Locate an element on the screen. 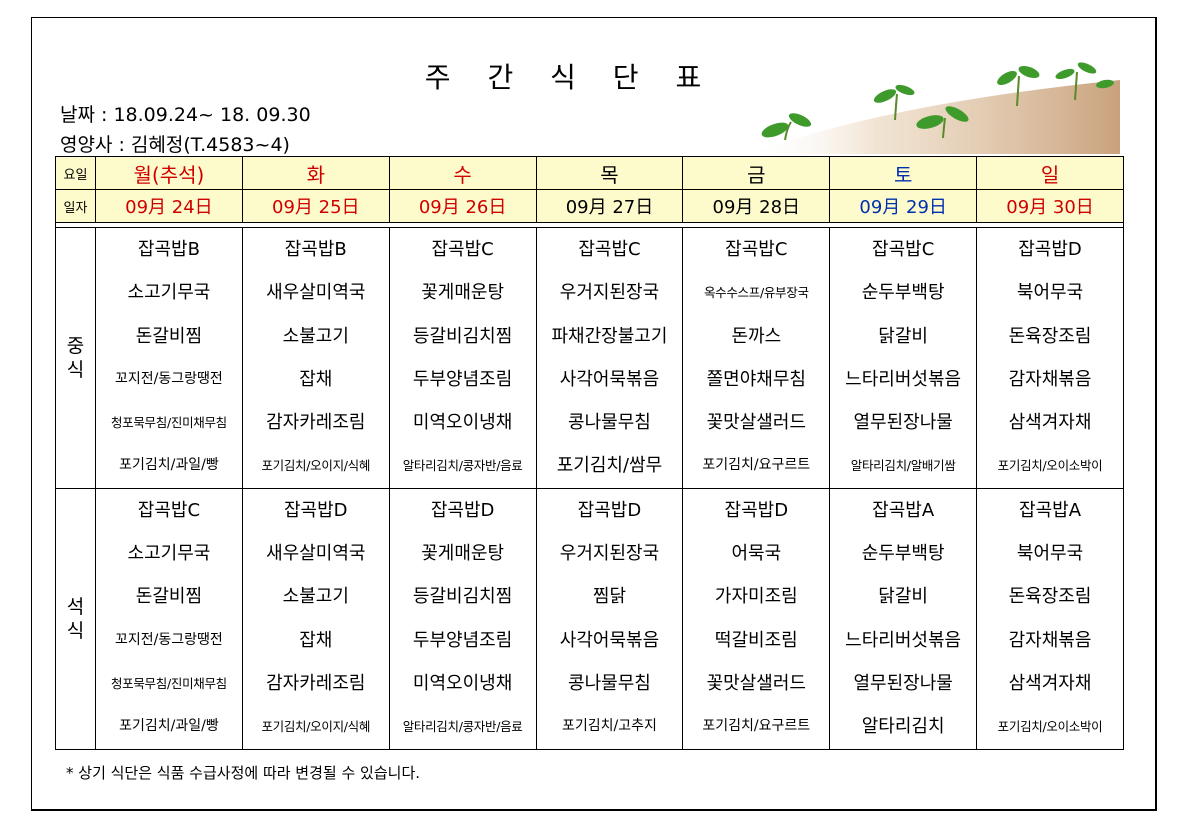 This screenshot has height=839, width=1189. menu-item: 떡갈비조림 is located at coordinates (756, 640).